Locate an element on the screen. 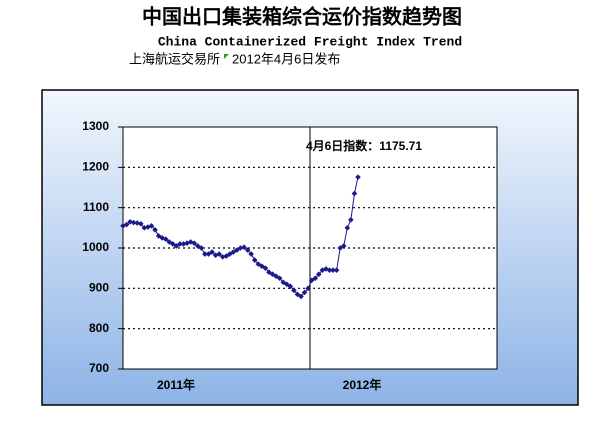 This screenshot has width=605, height=429. marker-icon is located at coordinates (226, 56).